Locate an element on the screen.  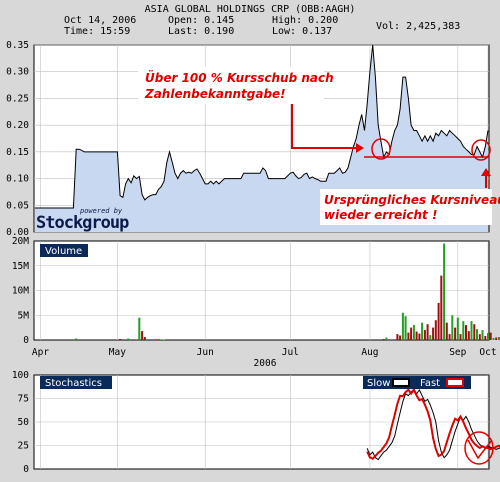
annotation-top-line2: Zahlenbekanntgabe! is located at coordinates (215, 94).